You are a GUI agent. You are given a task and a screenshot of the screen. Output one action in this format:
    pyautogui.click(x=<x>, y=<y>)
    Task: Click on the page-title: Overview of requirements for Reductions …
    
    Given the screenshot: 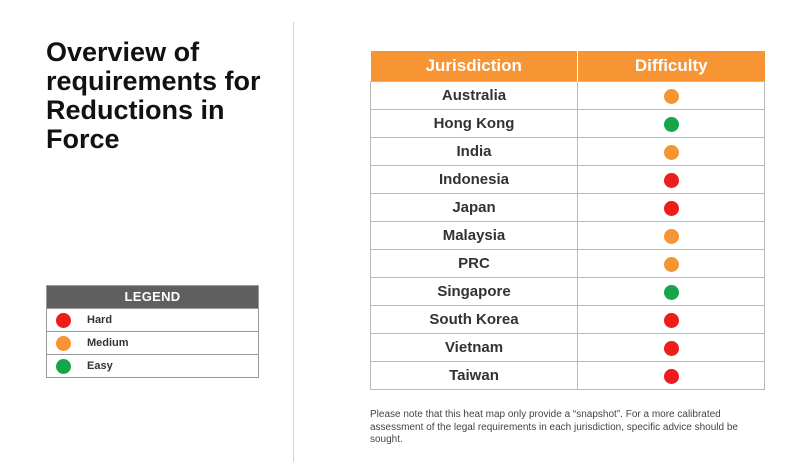 What is the action you would take?
    pyautogui.click(x=153, y=95)
    